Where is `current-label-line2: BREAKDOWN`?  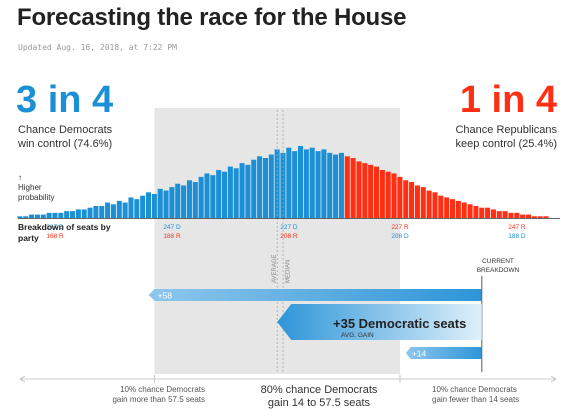
current-label-line2: BREAKDOWN is located at coordinates (498, 270).